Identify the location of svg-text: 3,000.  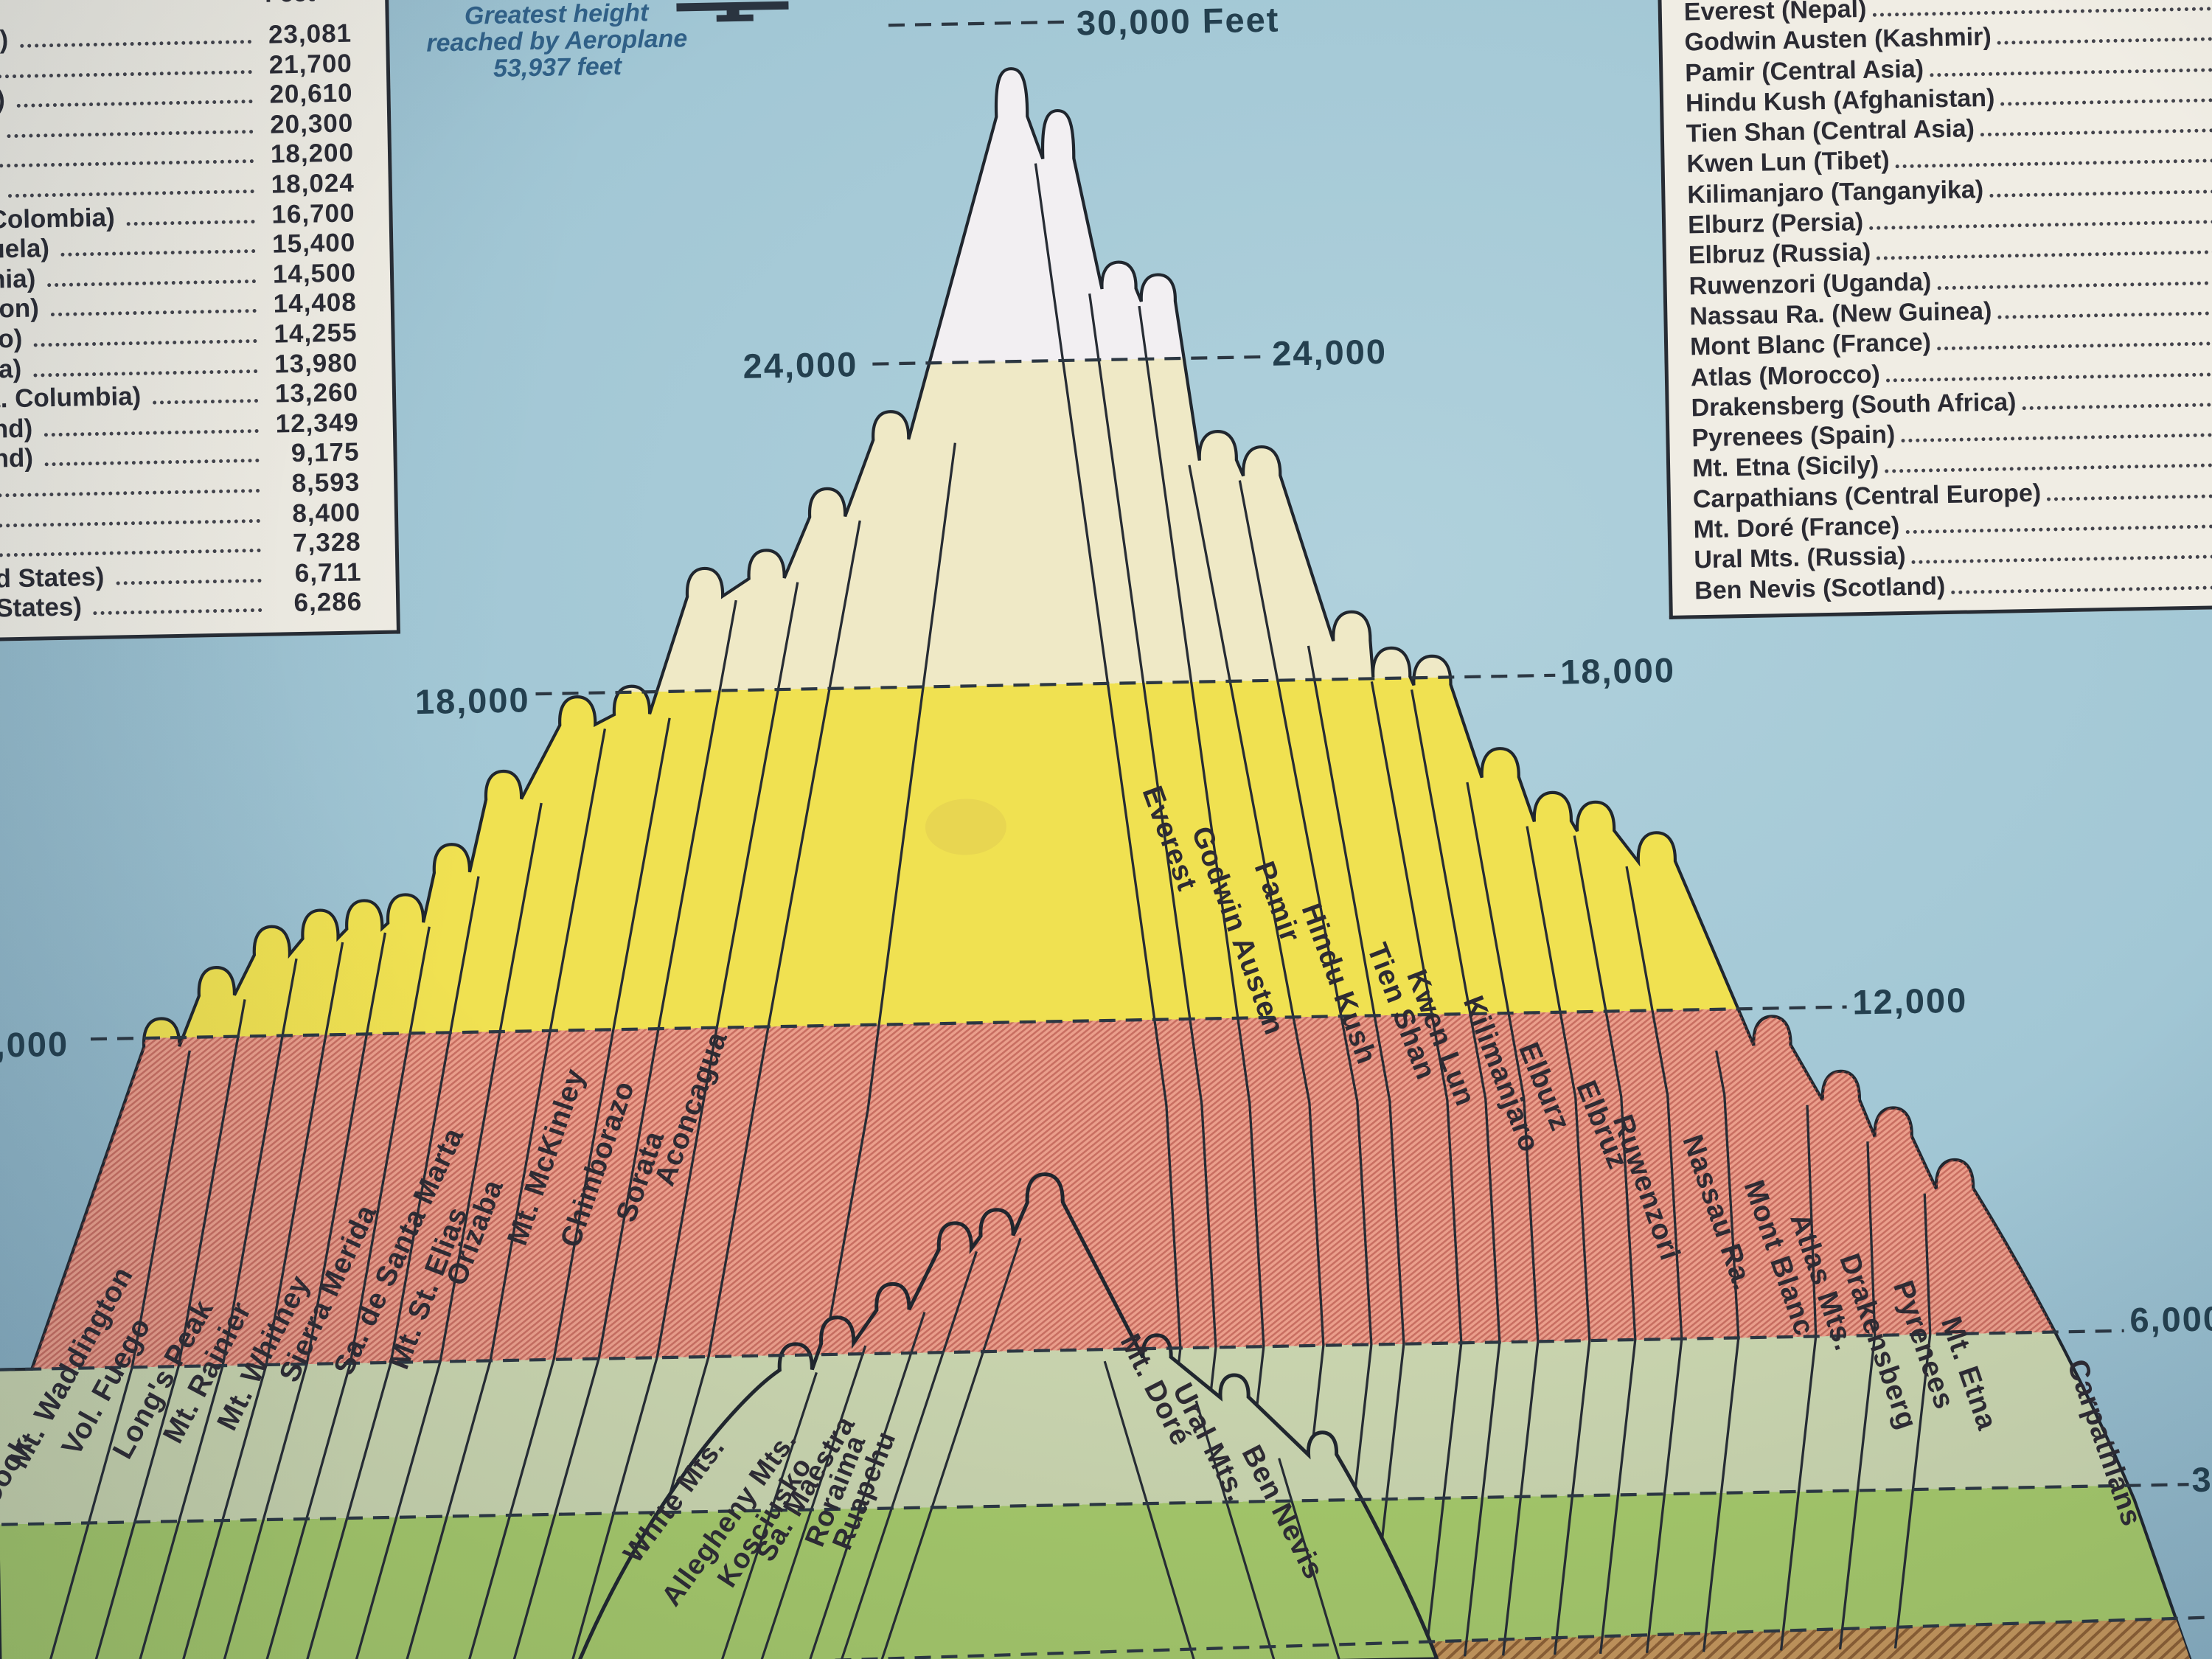
(2201, 1478).